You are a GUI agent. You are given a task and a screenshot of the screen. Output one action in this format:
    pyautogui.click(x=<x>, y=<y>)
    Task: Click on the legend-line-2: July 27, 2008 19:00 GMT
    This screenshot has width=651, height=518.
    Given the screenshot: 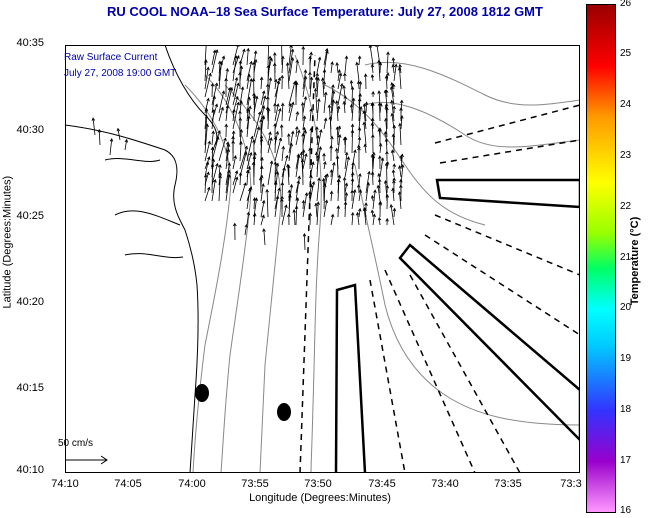 What is the action you would take?
    pyautogui.click(x=120, y=73)
    